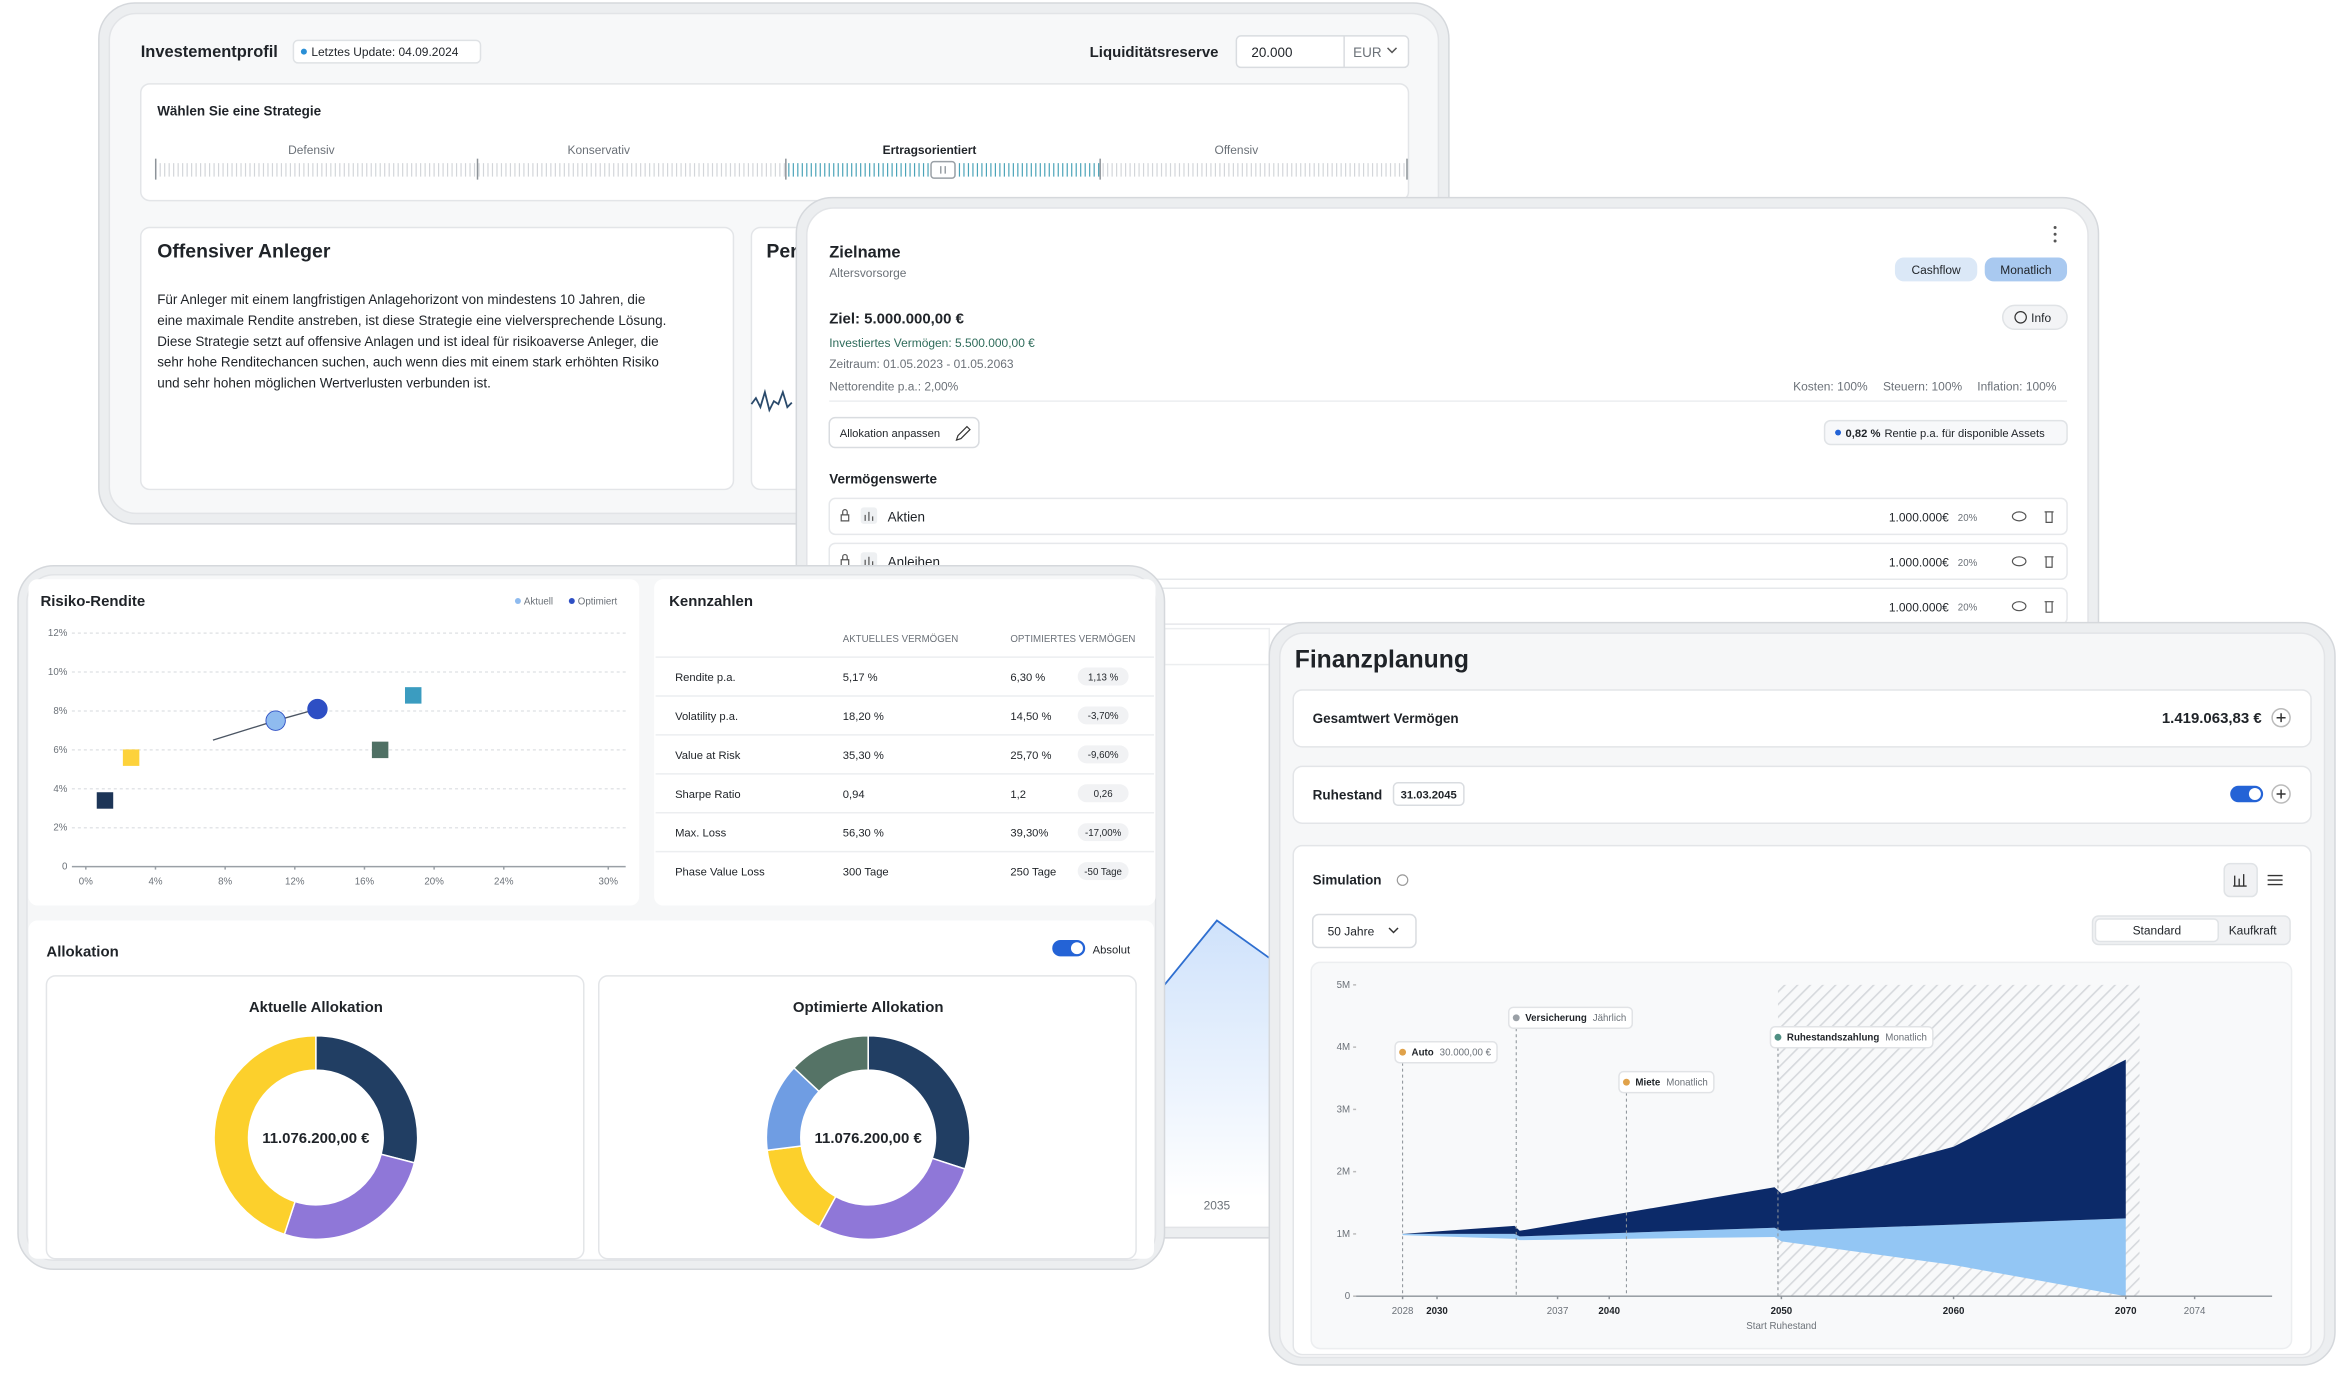 This screenshot has height=1383, width=2347. Describe the element at coordinates (1833, 1038) in the screenshot. I see `event-label: Ruhestandszahlung` at that location.